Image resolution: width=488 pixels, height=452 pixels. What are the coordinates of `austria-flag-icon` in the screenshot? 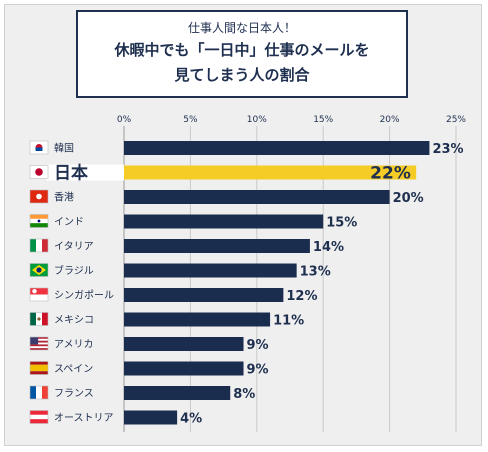 It's located at (39, 417).